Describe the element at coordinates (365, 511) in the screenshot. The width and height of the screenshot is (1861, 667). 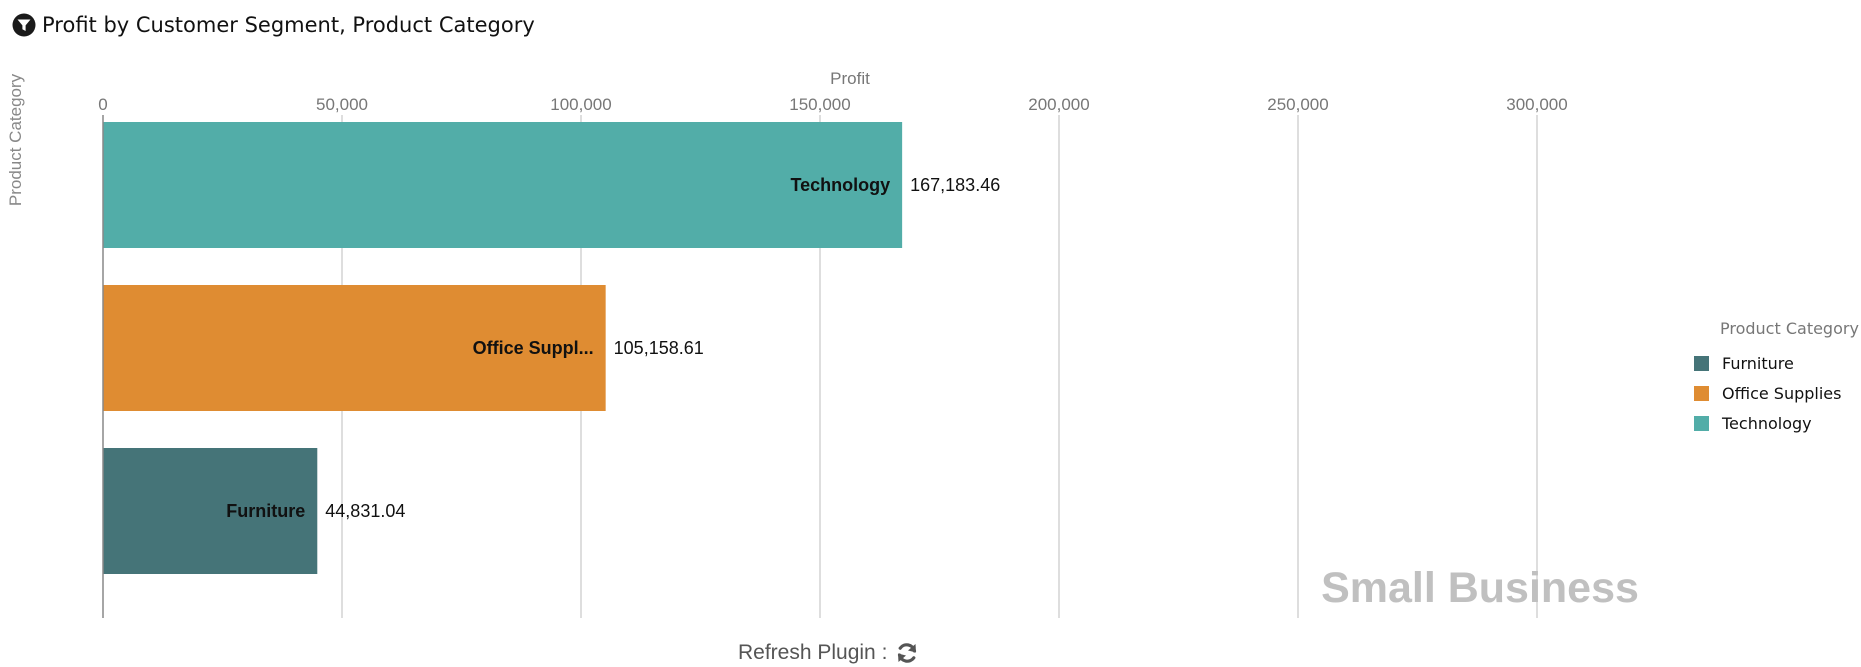
I see `bar-value-label: 44,831.04` at that location.